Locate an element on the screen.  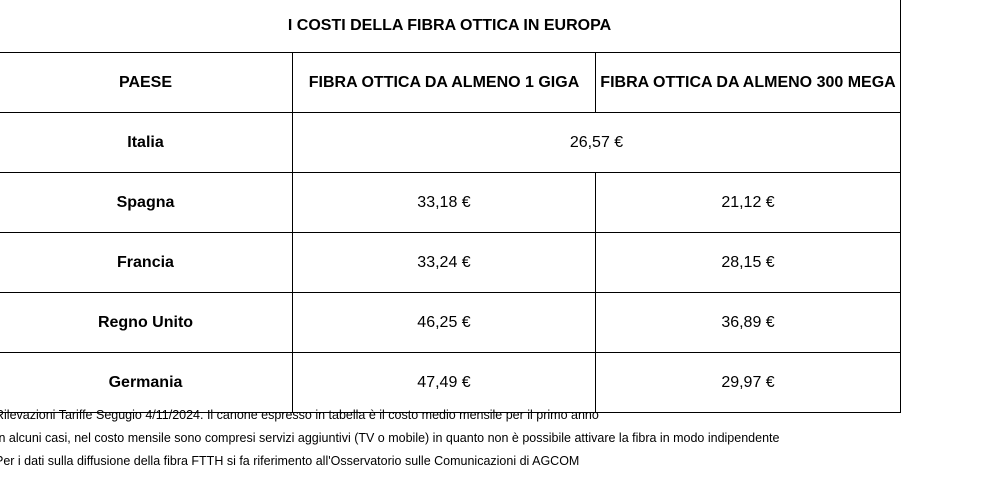
price-cell-300-mega: 29,97 € is located at coordinates (748, 382).